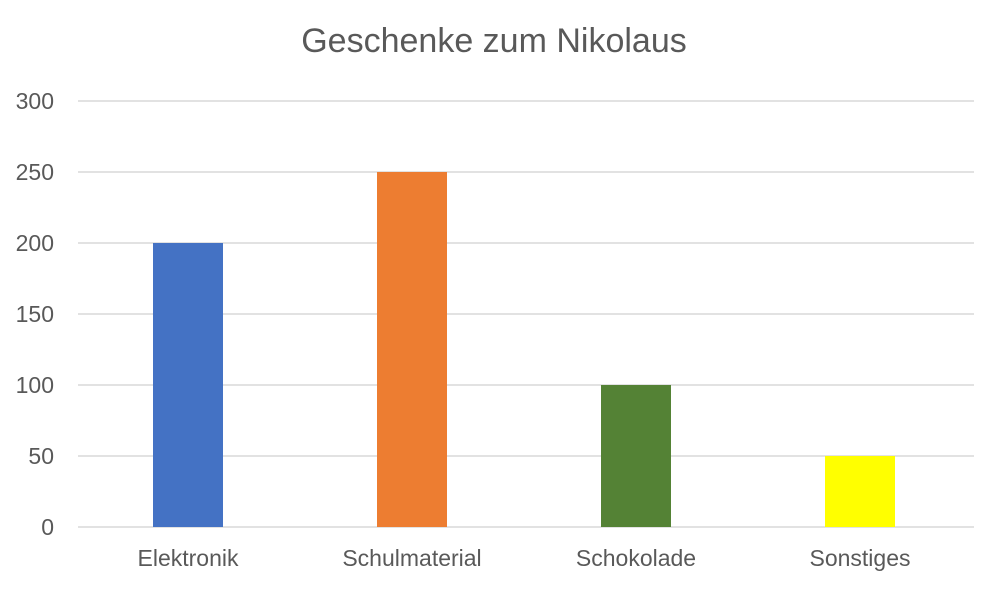 This screenshot has height=592, width=988. I want to click on x-tick-label: Schulmaterial, so click(411, 558).